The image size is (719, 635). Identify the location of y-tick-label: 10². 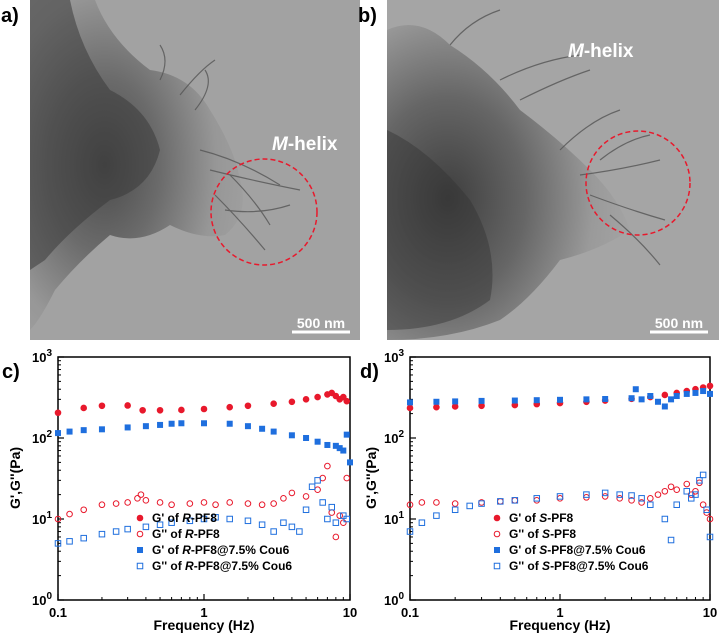
(394, 437).